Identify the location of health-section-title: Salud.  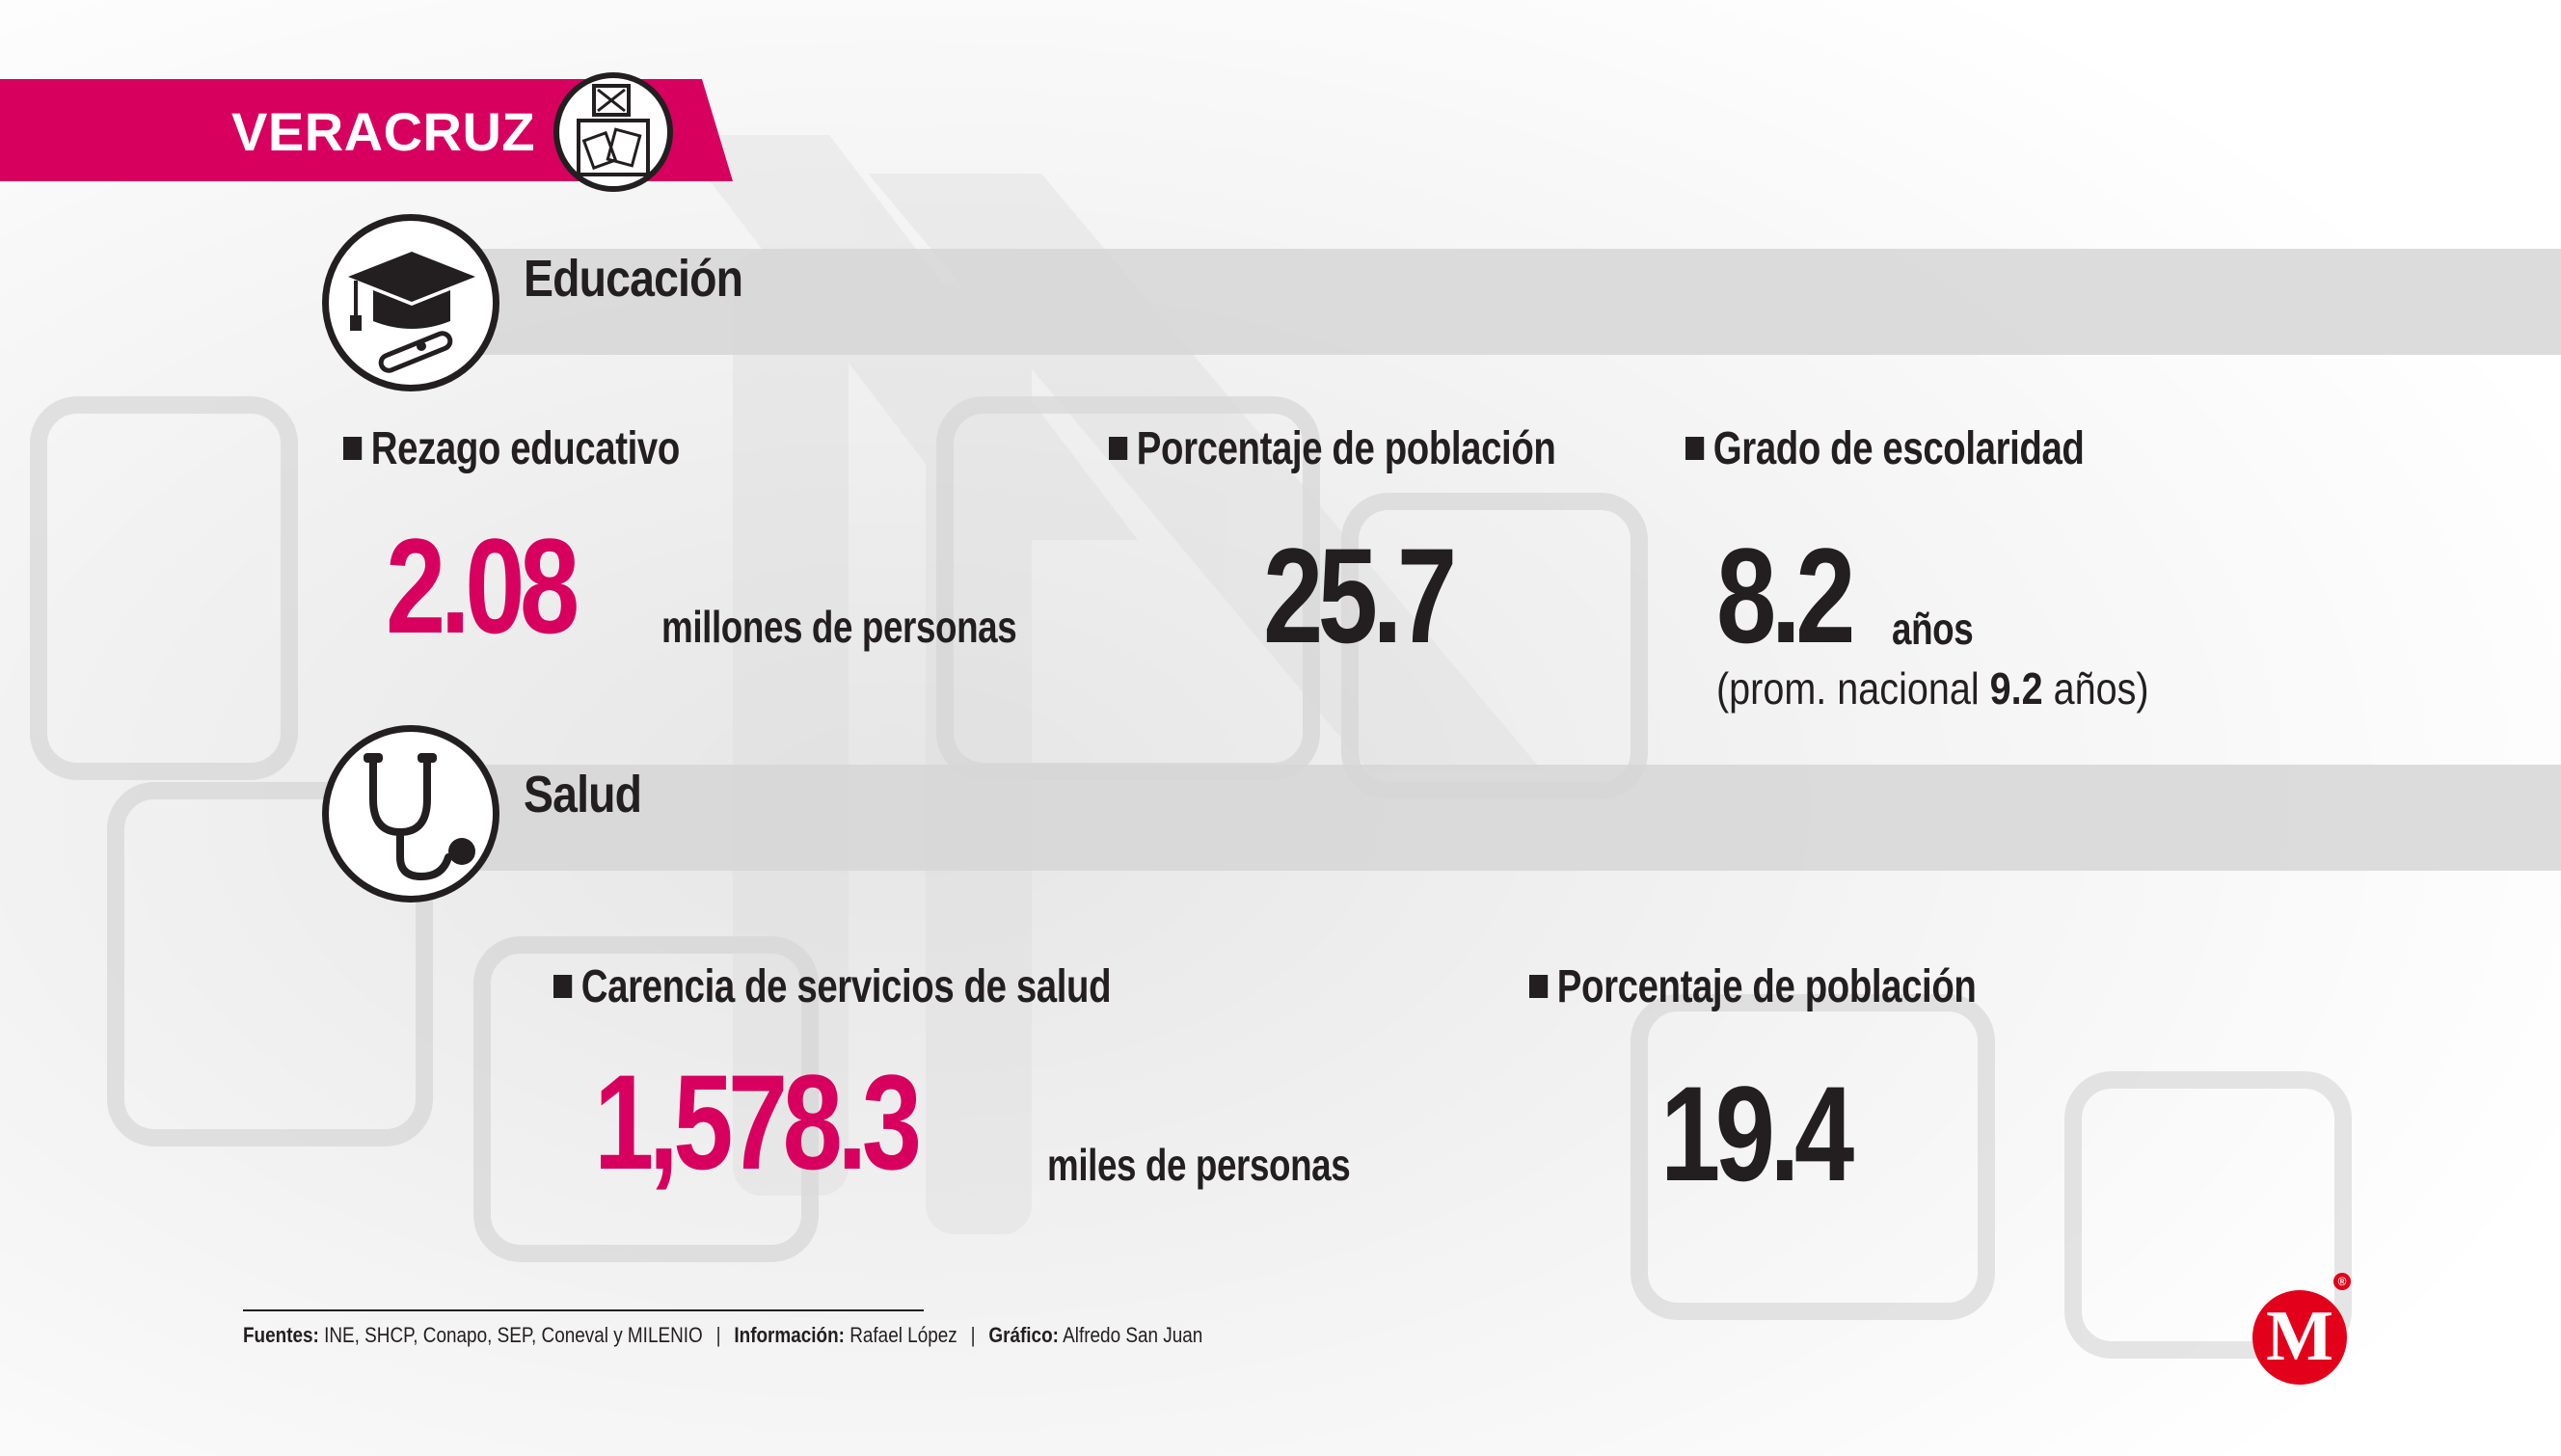
(583, 794).